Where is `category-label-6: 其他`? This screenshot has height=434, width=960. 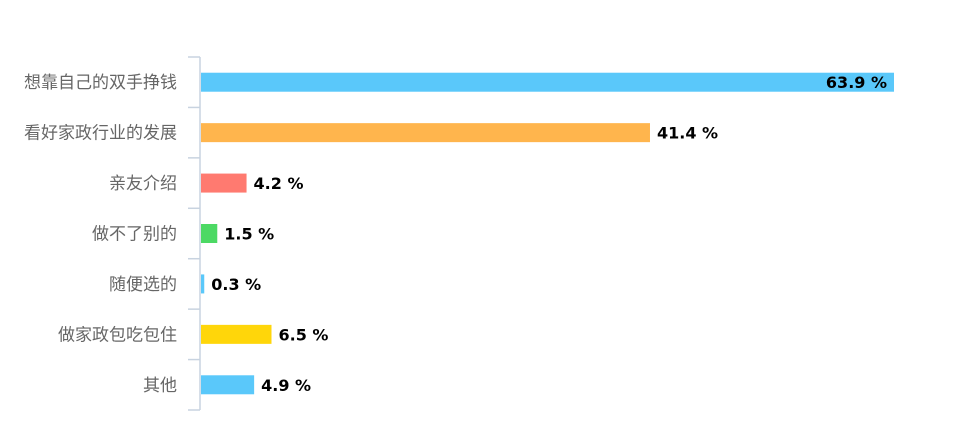 category-label-6: 其他 is located at coordinates (160, 386).